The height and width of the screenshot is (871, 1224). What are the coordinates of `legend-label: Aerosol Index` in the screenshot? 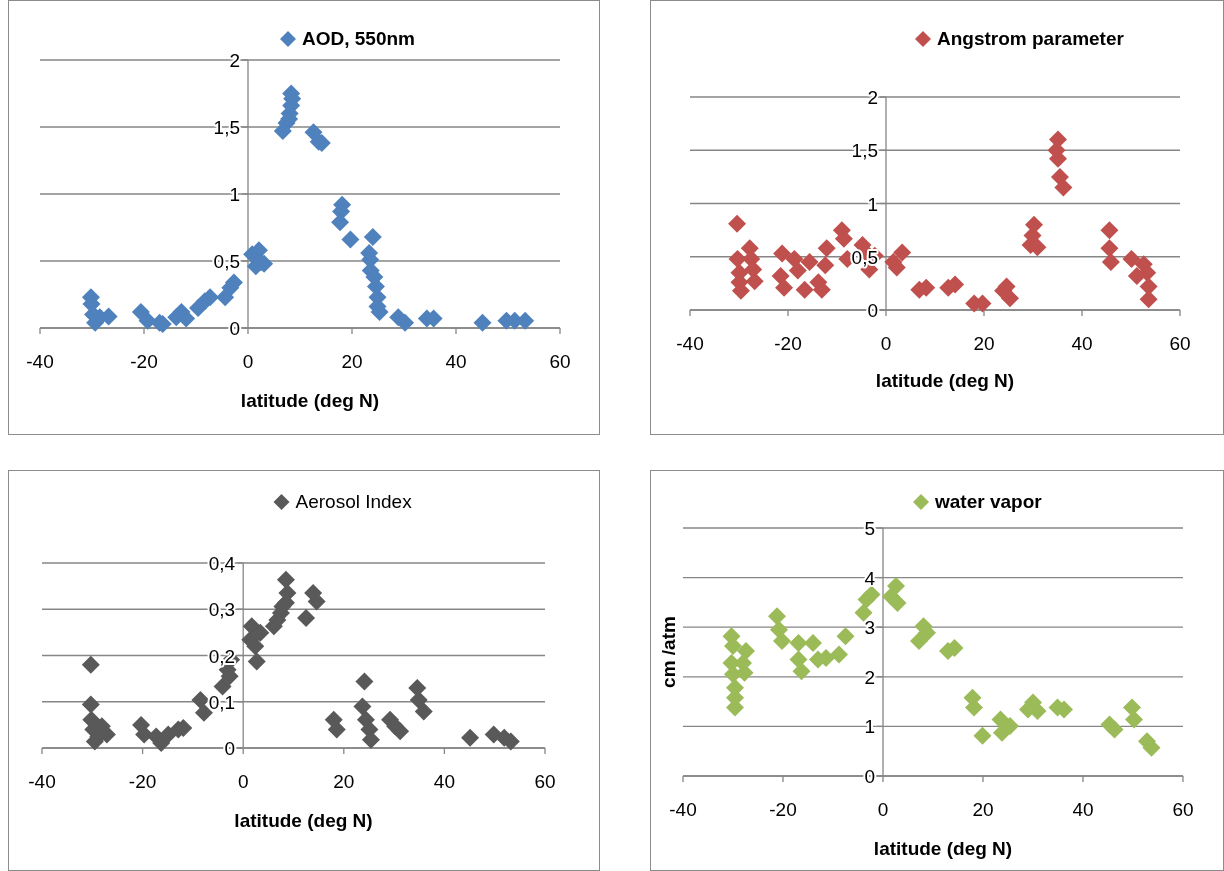 It's located at (354, 501).